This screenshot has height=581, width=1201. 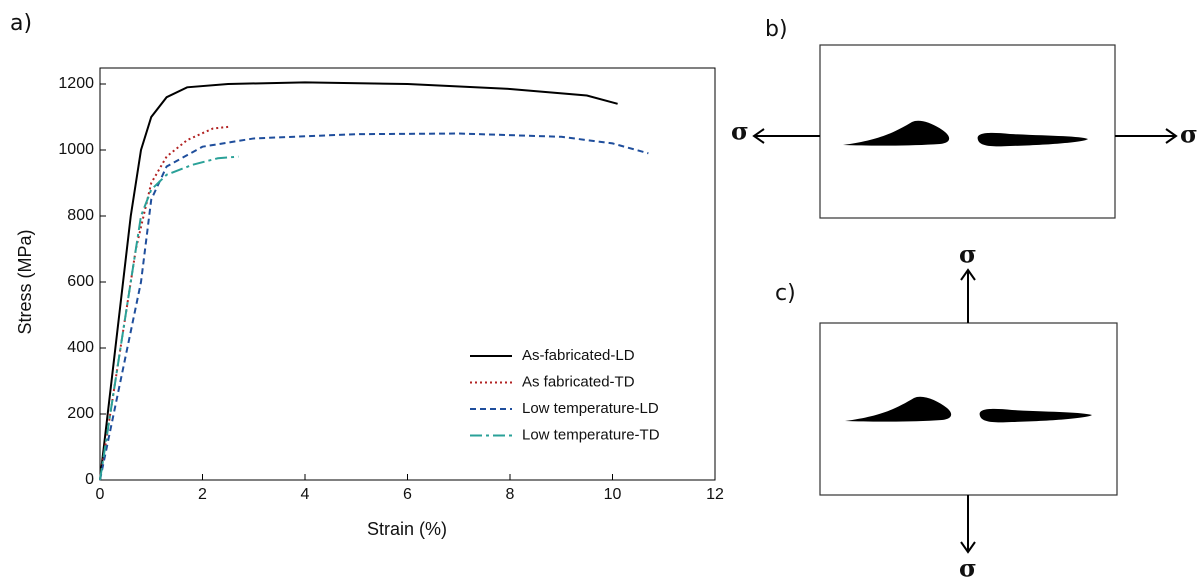 I want to click on y-axis-title: Stress (MPa), so click(x=25, y=281).